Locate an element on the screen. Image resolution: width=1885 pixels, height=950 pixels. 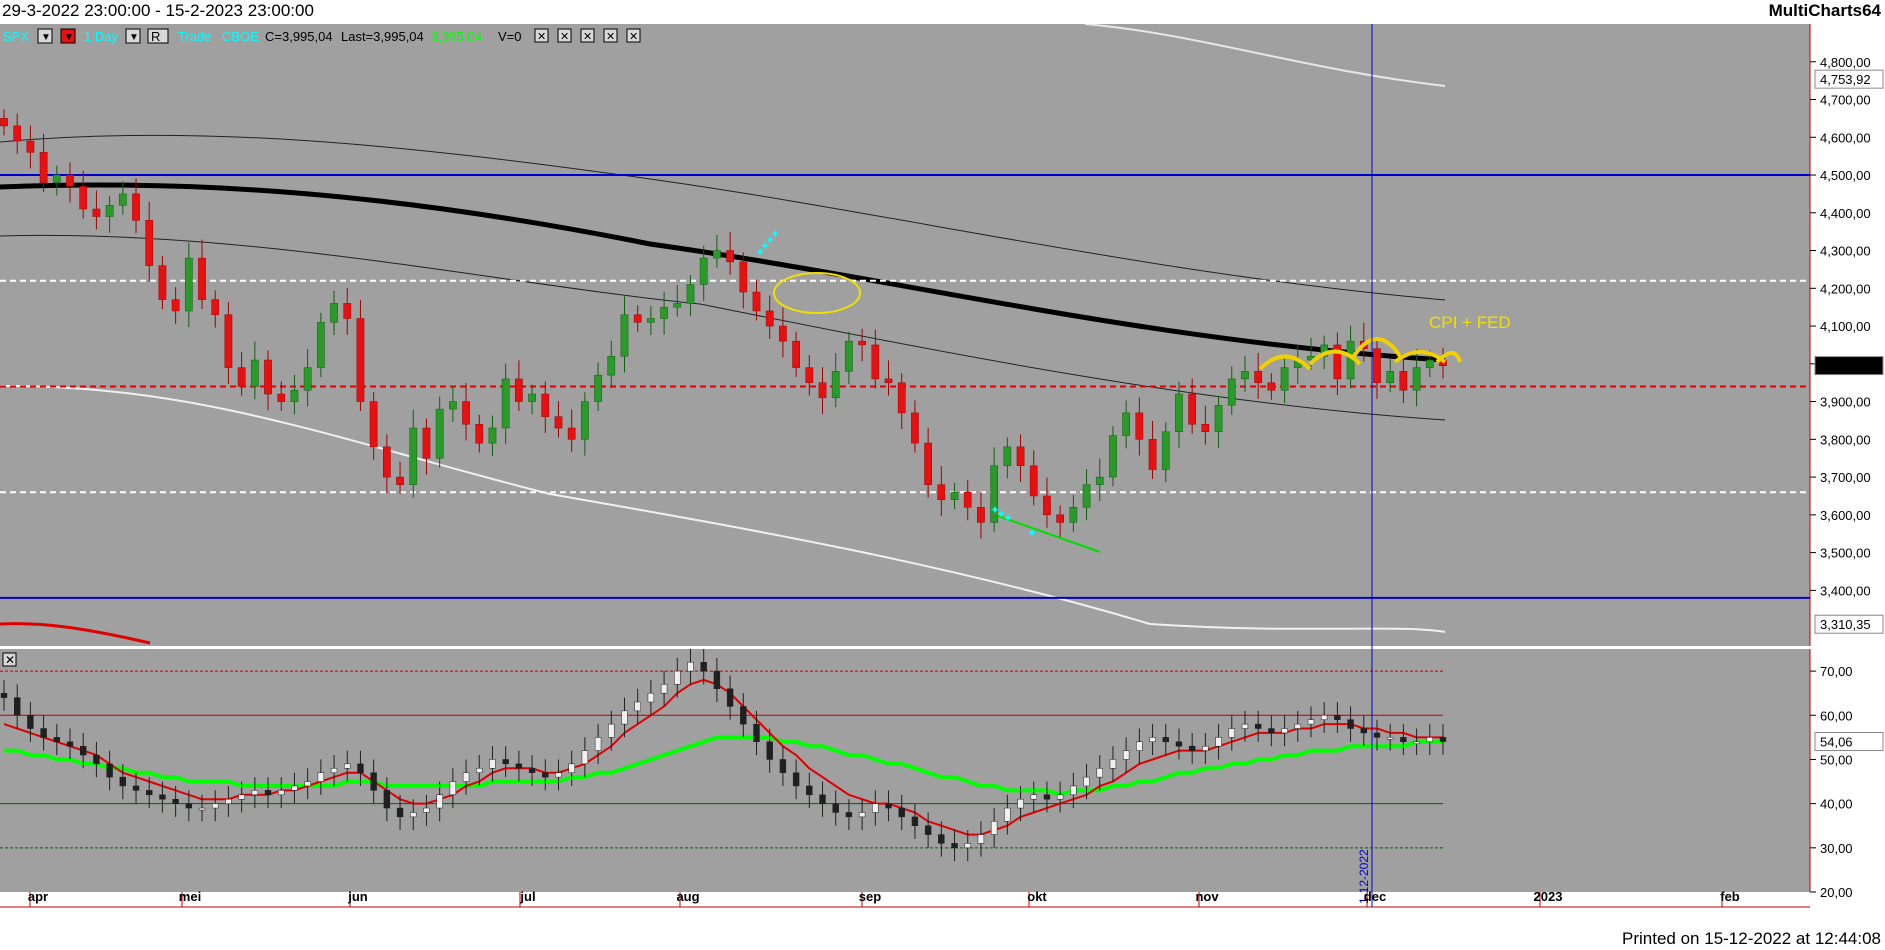
close-indicator-button is located at coordinates (9, 659).